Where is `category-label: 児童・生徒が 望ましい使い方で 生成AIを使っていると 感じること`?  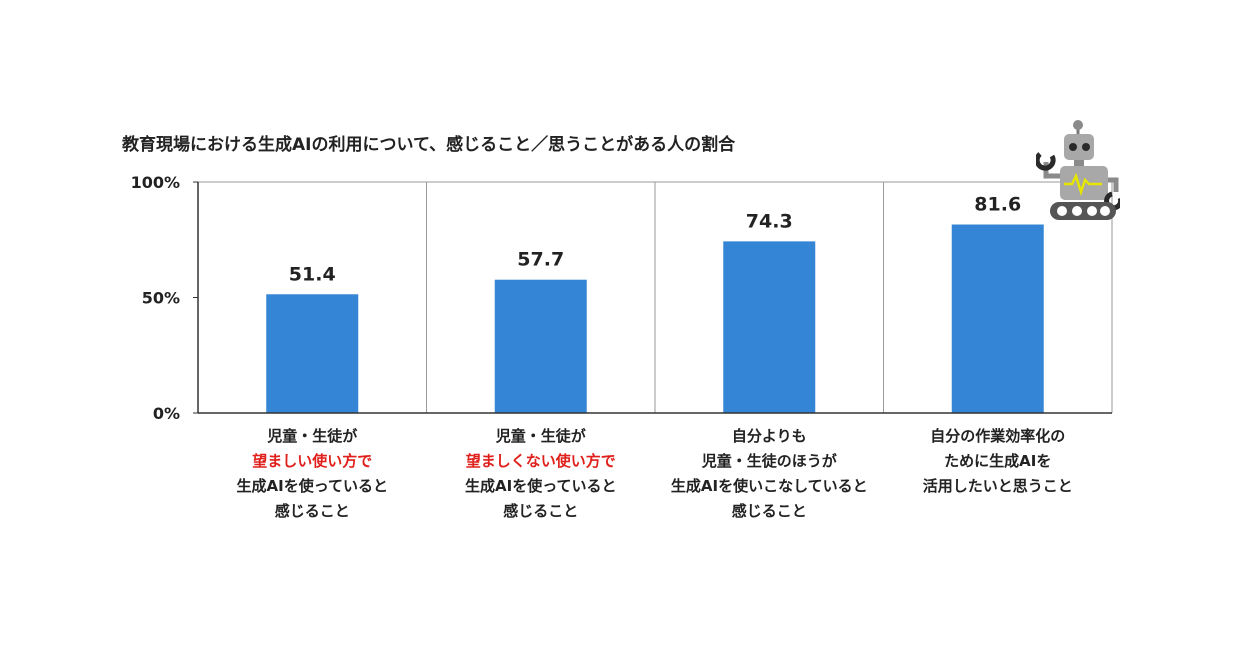 category-label: 児童・生徒が 望ましい使い方で 生成AIを使っていると 感じること is located at coordinates (312, 474).